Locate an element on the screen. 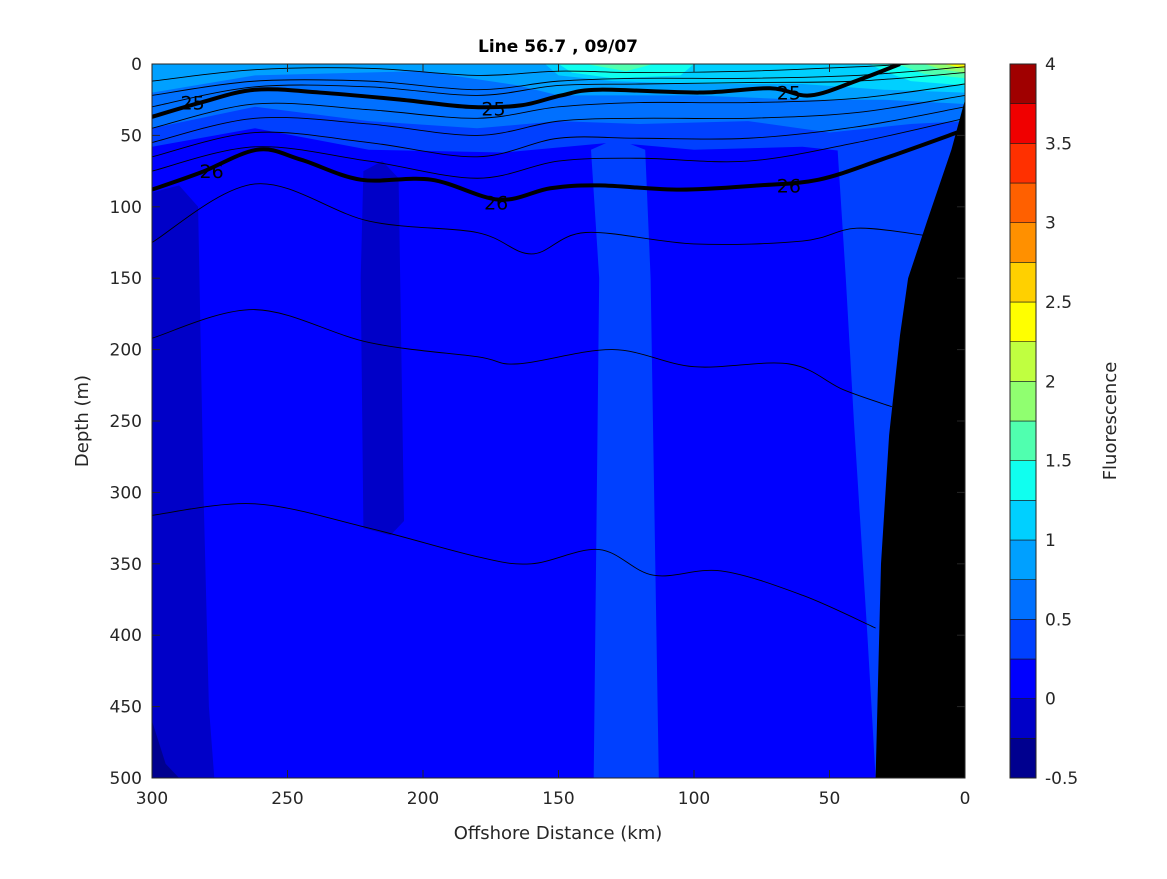 The width and height of the screenshot is (1167, 879). colorbar-frame is located at coordinates (1023, 421).